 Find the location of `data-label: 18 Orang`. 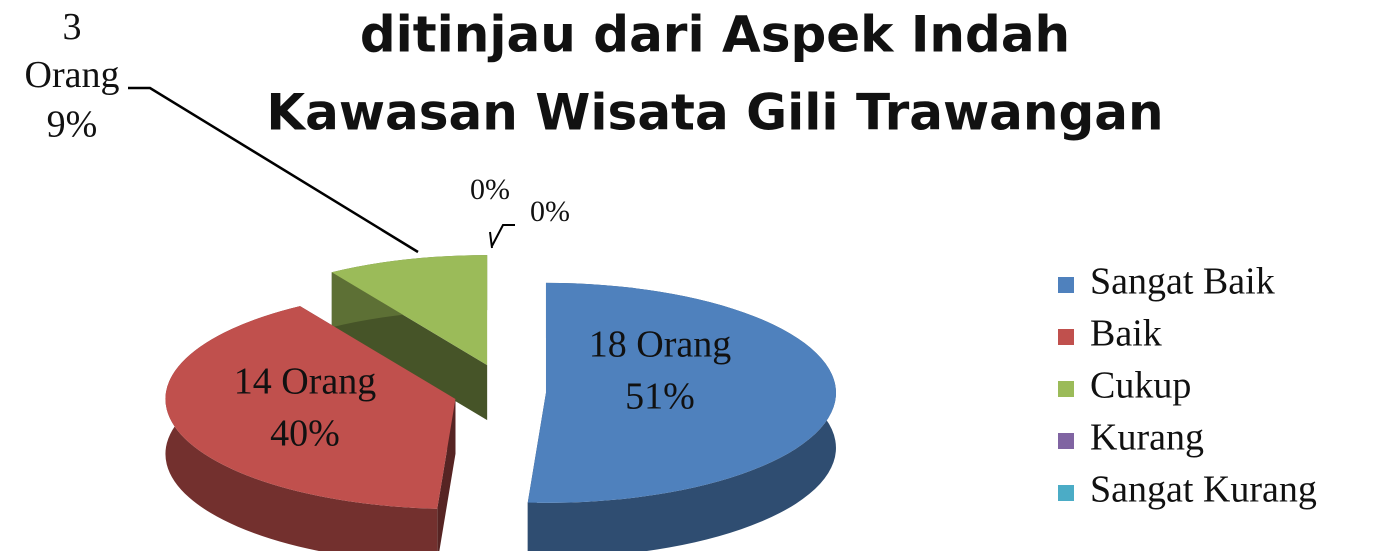

data-label: 18 Orang is located at coordinates (660, 345).